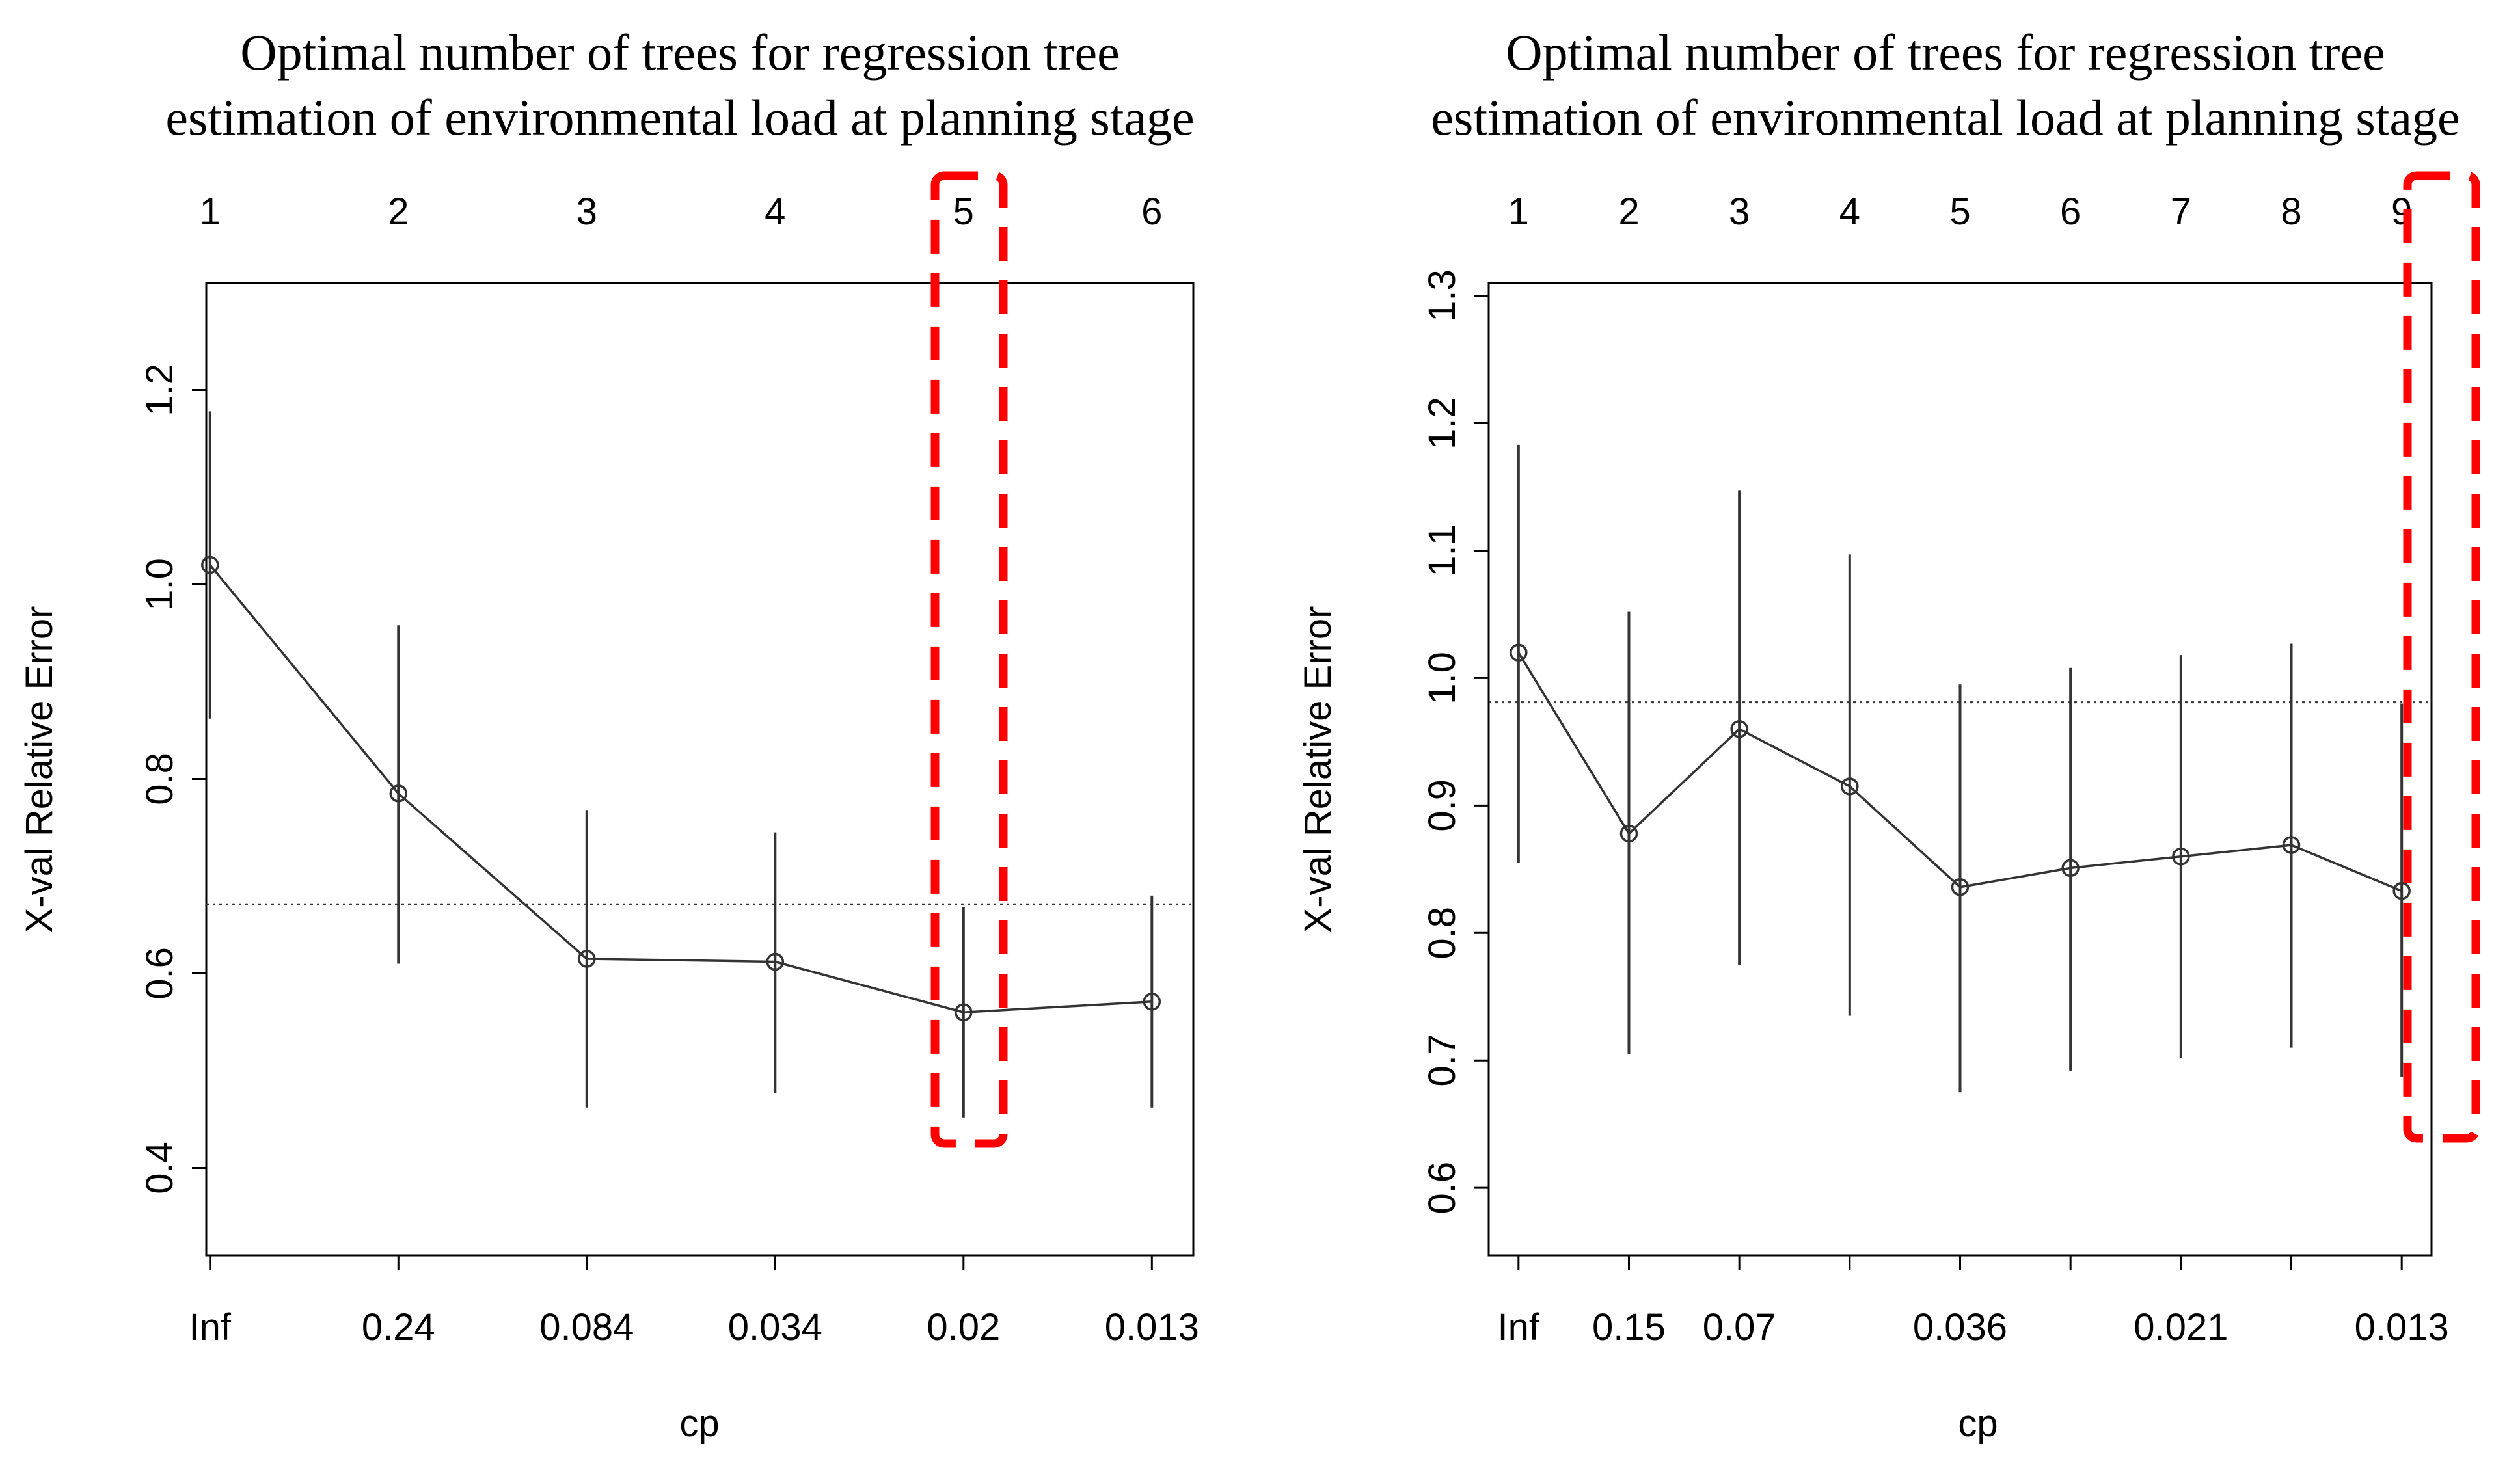 Image resolution: width=2520 pixels, height=1474 pixels. Describe the element at coordinates (1629, 1327) in the screenshot. I see `right-bottom-axis-label-2: 0.15` at that location.